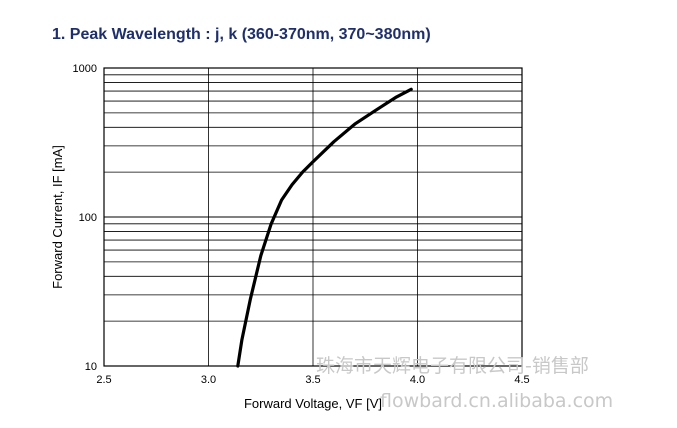 The image size is (677, 428). I want to click on watermark-text-cn: 珠海市天辉电子有限公司-销售部, so click(452, 366).